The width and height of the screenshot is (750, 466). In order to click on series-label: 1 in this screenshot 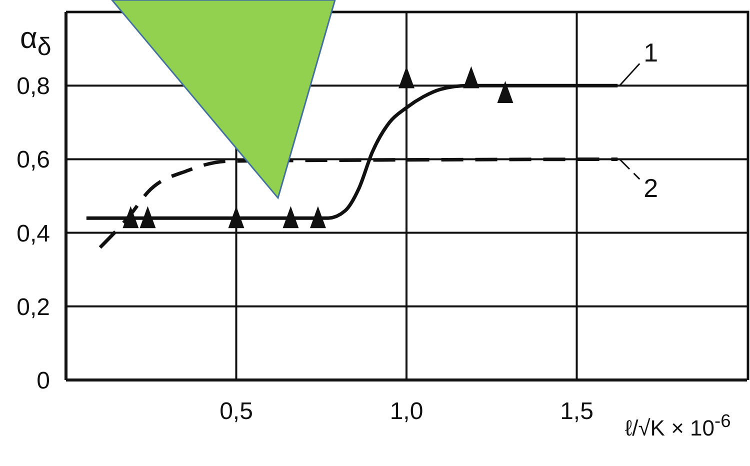, I will do `click(651, 53)`.